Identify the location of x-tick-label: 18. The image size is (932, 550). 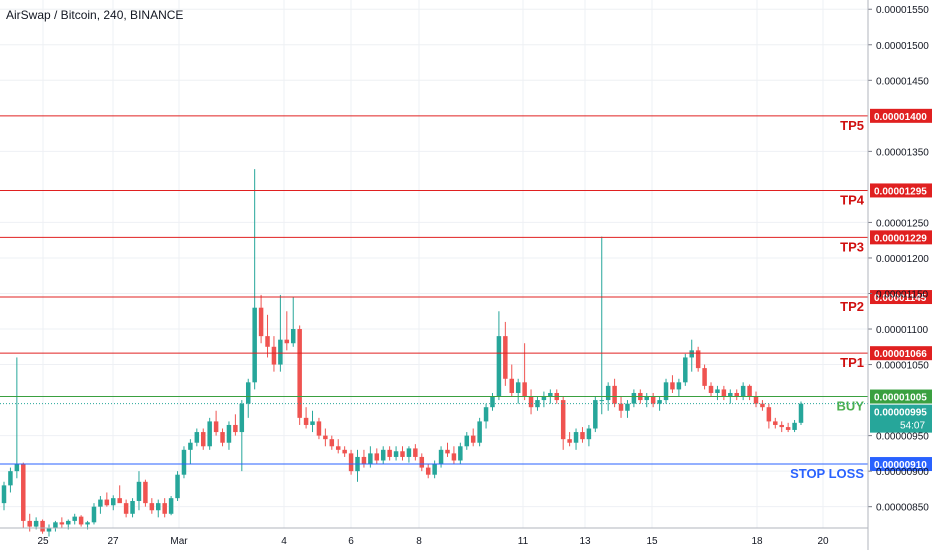
(757, 541).